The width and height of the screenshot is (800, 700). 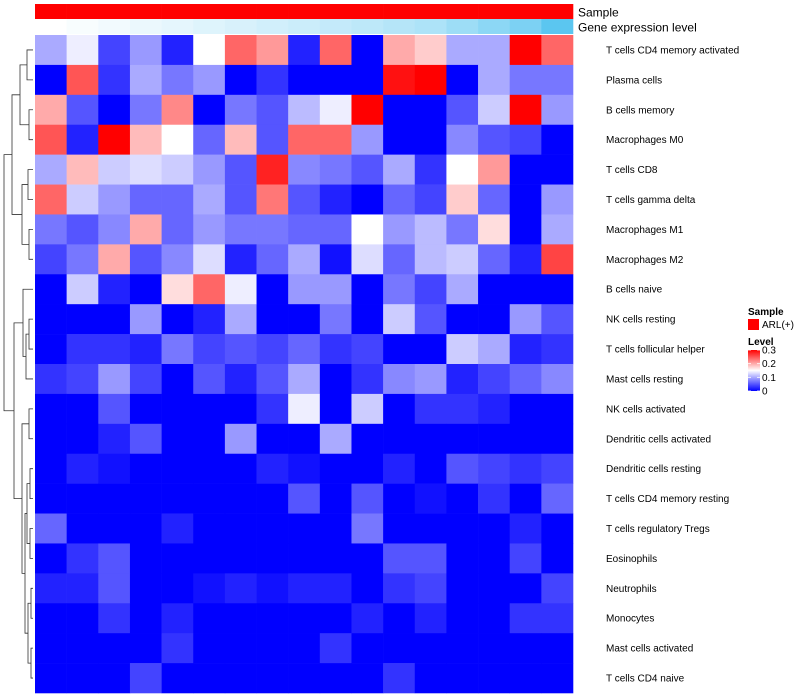 What do you see at coordinates (645, 140) in the screenshot?
I see `row-label: Macrophages M0` at bounding box center [645, 140].